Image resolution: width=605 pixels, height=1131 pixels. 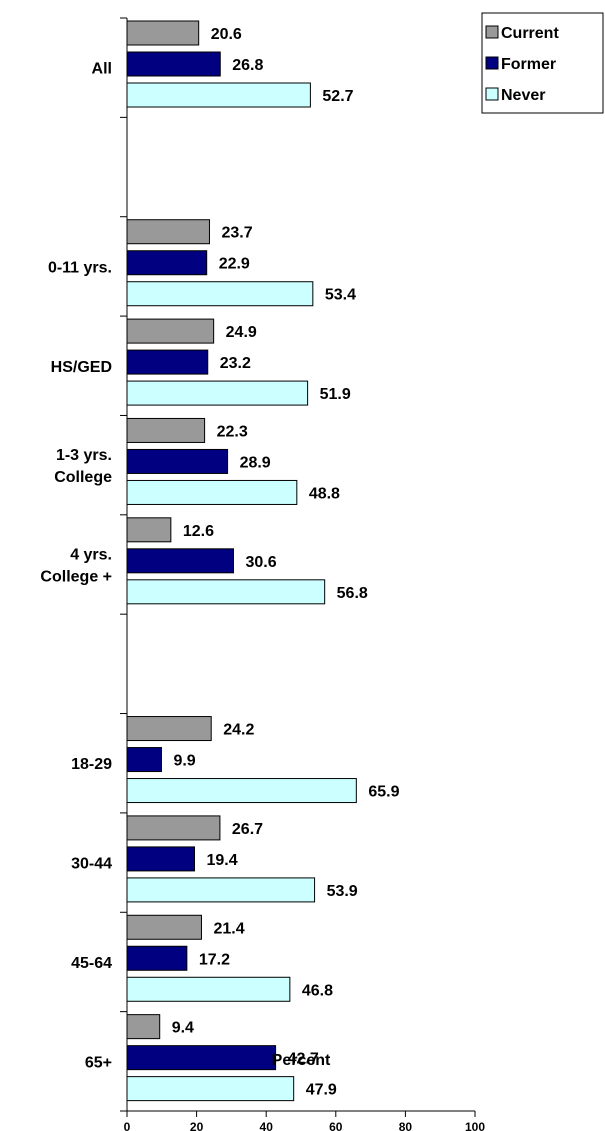 I want to click on value-label-current-hs-ged: 24.9, so click(x=241, y=332).